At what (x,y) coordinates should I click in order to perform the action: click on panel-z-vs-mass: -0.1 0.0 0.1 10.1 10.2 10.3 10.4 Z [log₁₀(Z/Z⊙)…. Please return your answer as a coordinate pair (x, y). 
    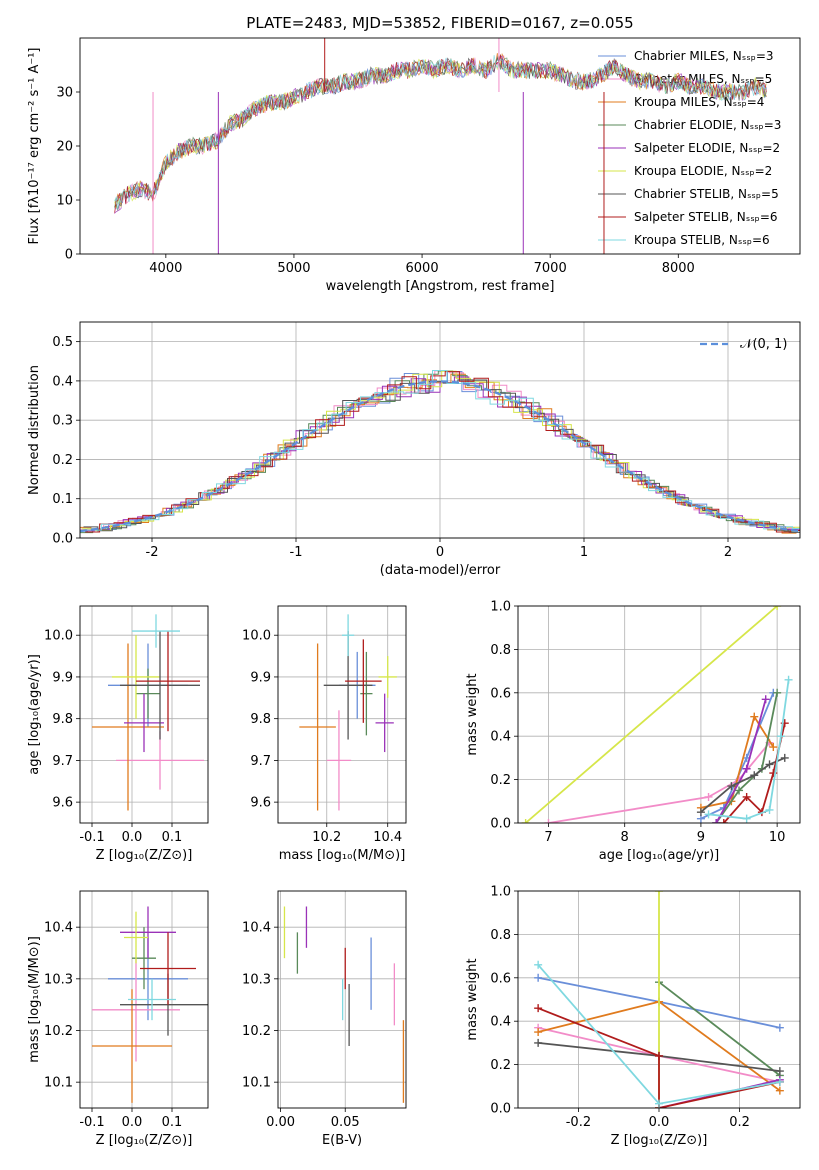
    Looking at the image, I should click on (118, 1019).